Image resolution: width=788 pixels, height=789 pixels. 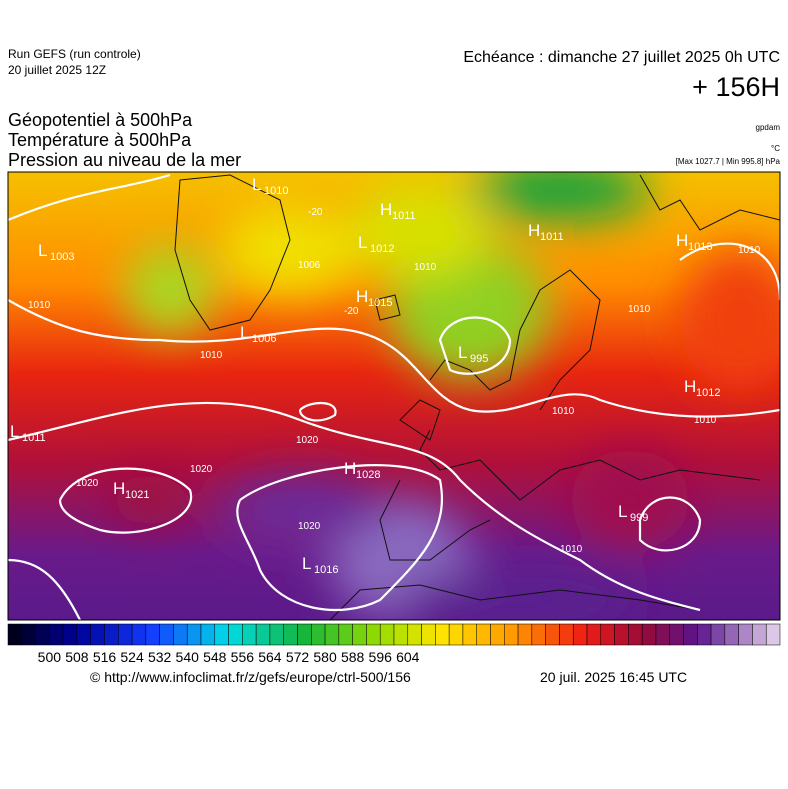 I want to click on generated-time: 20 juil. 2025 16:45 UTC, so click(x=613, y=677).